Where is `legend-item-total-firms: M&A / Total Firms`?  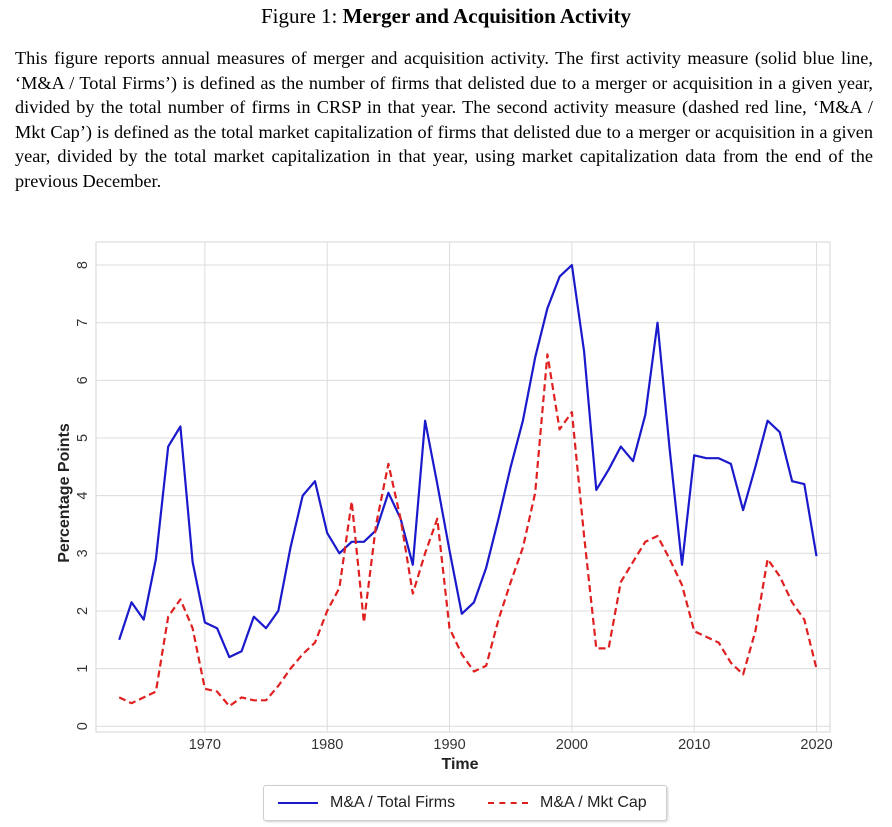
legend-item-total-firms: M&A / Total Firms is located at coordinates (366, 803).